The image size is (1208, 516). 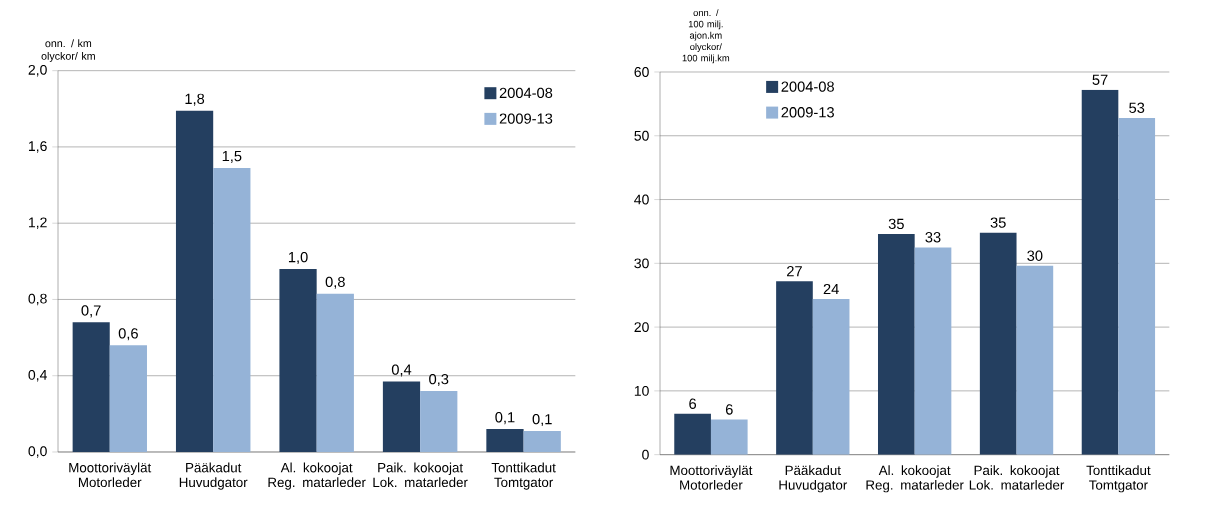 What do you see at coordinates (37, 147) in the screenshot?
I see `y-tick-label: 1,6` at bounding box center [37, 147].